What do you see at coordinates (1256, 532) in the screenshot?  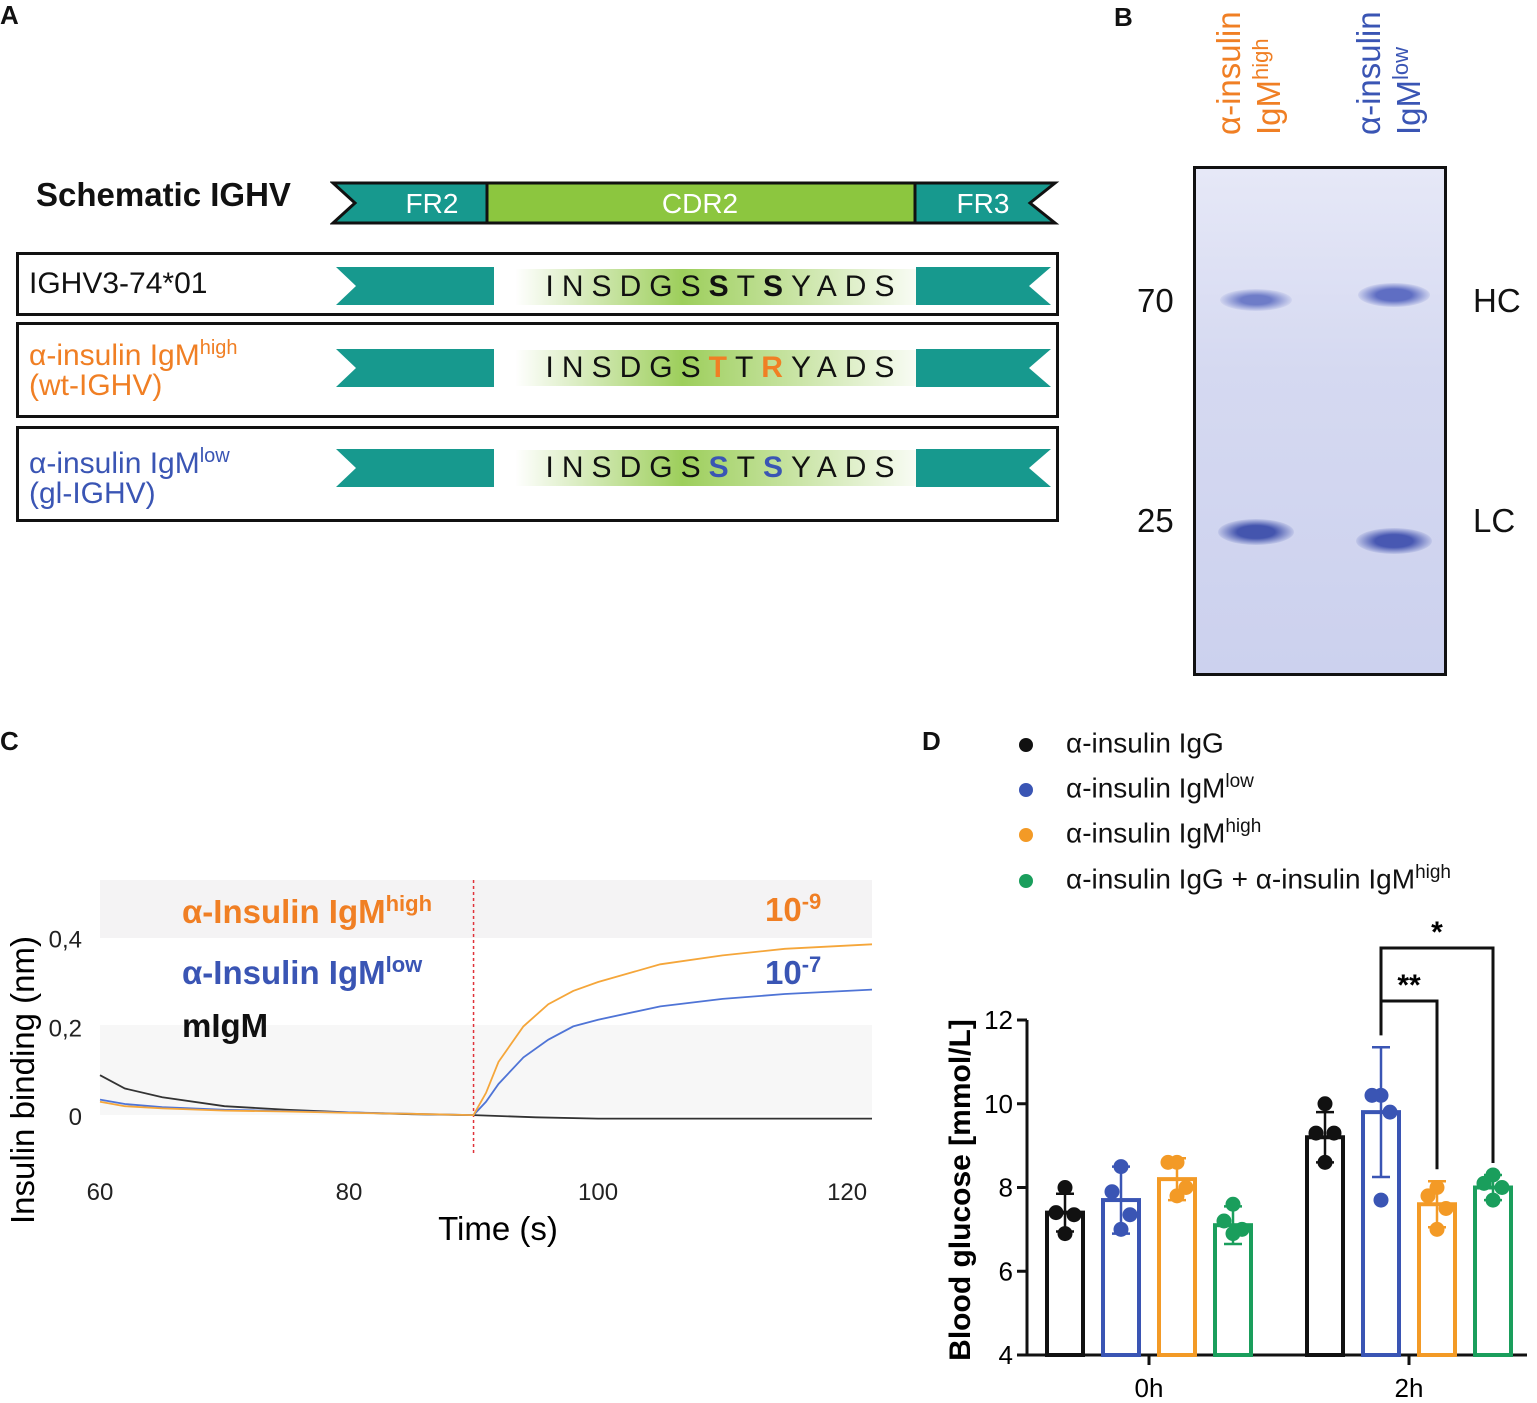 I see `band-lc-lane1` at bounding box center [1256, 532].